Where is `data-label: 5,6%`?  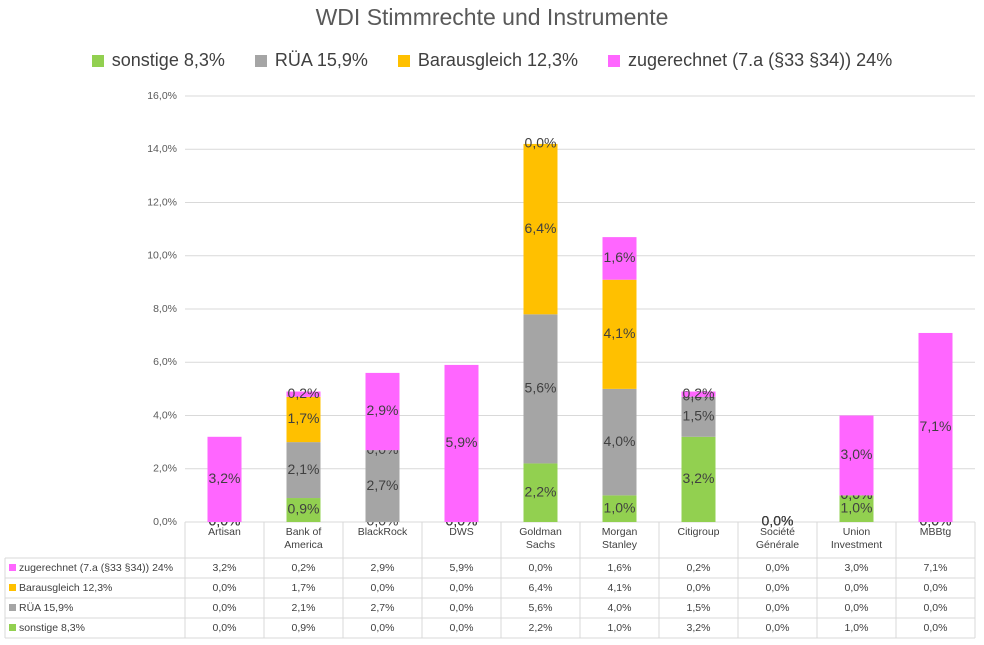
data-label: 5,6% is located at coordinates (541, 388).